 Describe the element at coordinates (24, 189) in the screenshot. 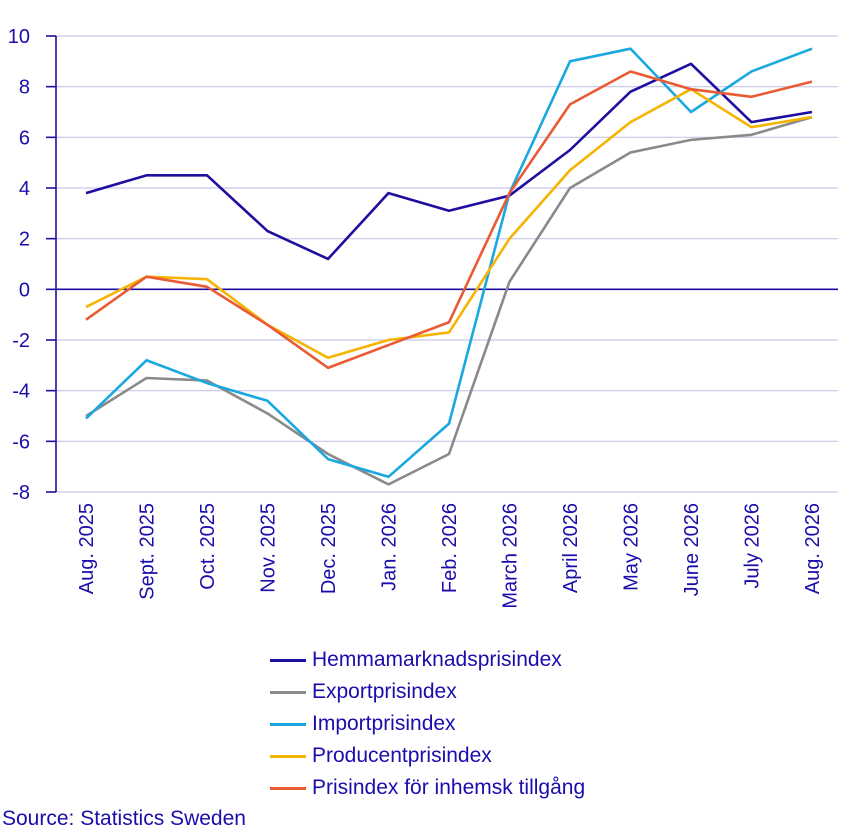

I see `y-tick-label: 4` at that location.